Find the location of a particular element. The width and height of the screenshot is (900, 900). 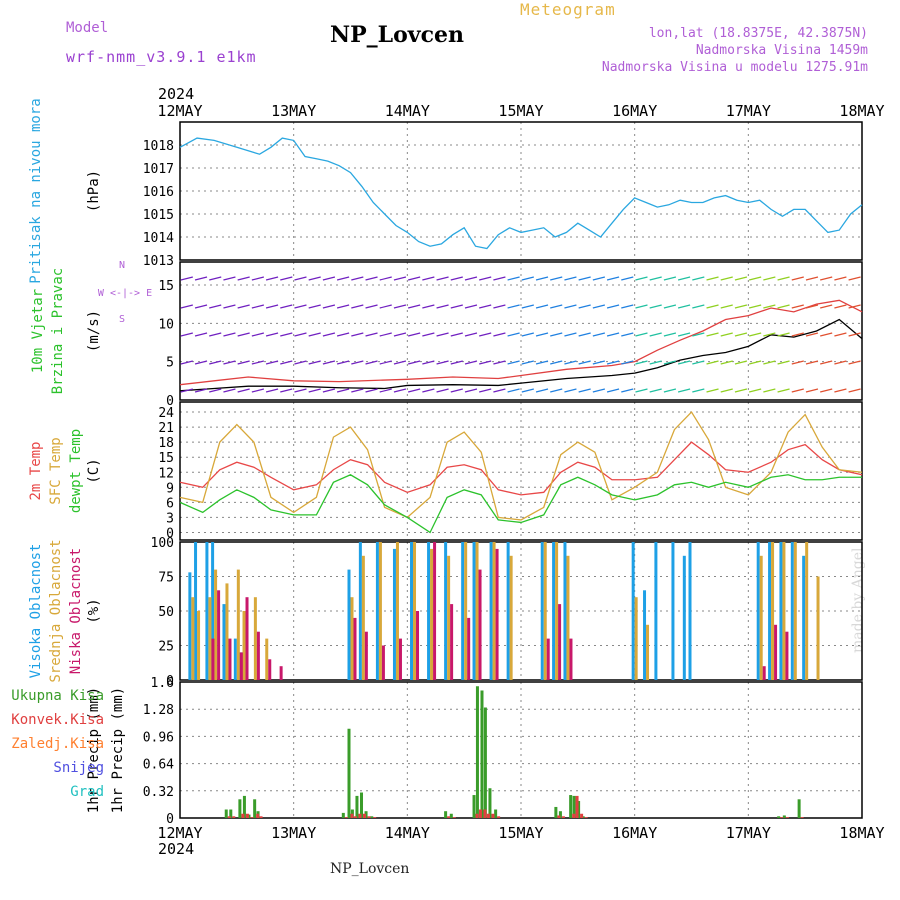

panel-frame is located at coordinates (521, 191).